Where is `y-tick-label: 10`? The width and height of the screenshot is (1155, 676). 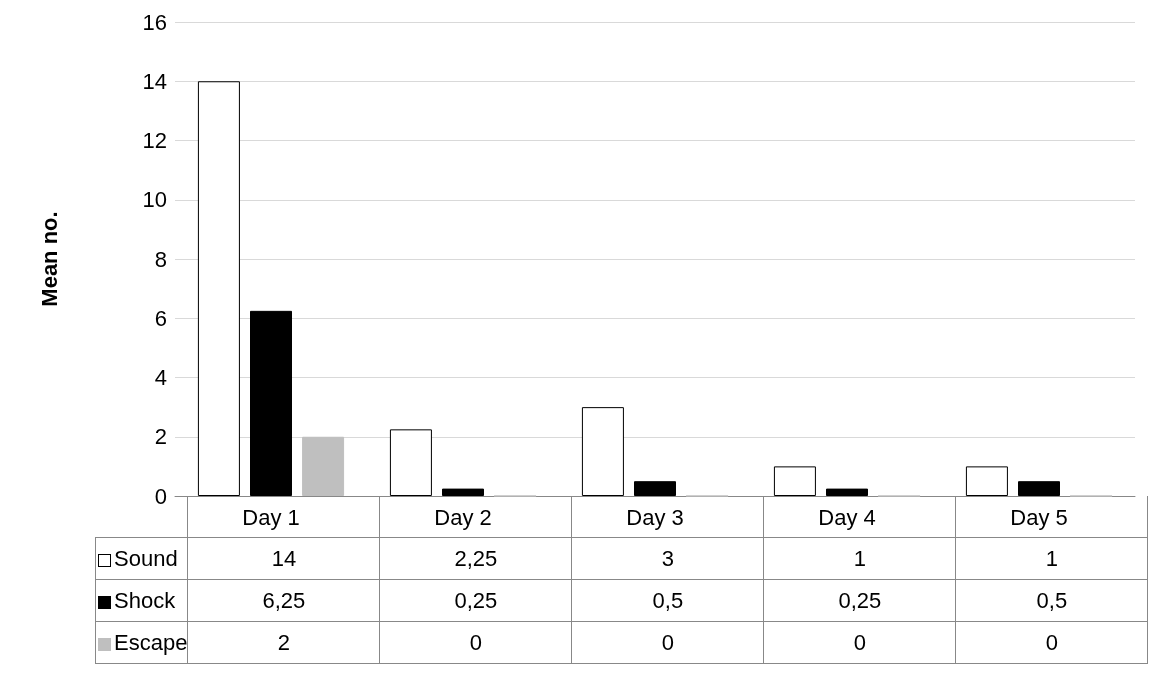
y-tick-label: 10 is located at coordinates (154, 200).